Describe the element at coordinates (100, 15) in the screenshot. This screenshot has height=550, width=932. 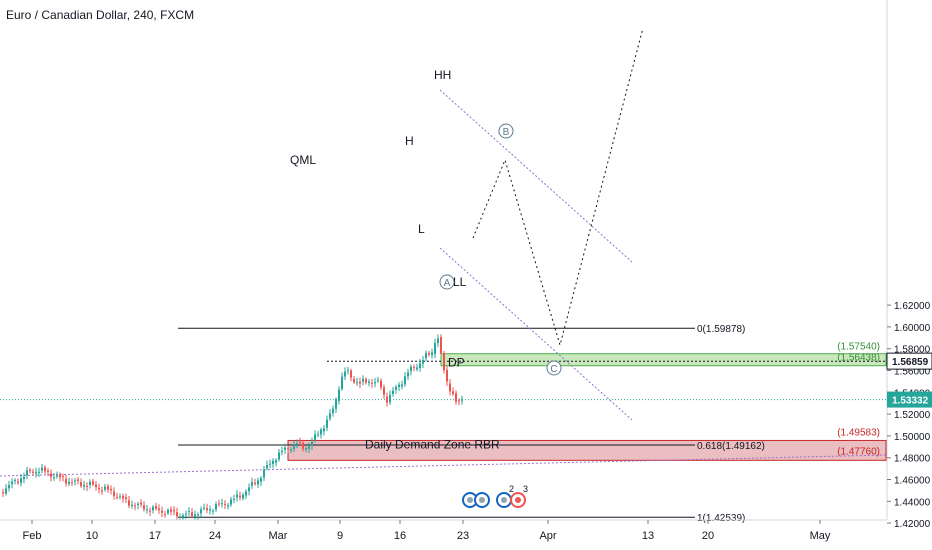
I see `chart-title: Euro / Canadian Dollar, 240, FXCM` at that location.